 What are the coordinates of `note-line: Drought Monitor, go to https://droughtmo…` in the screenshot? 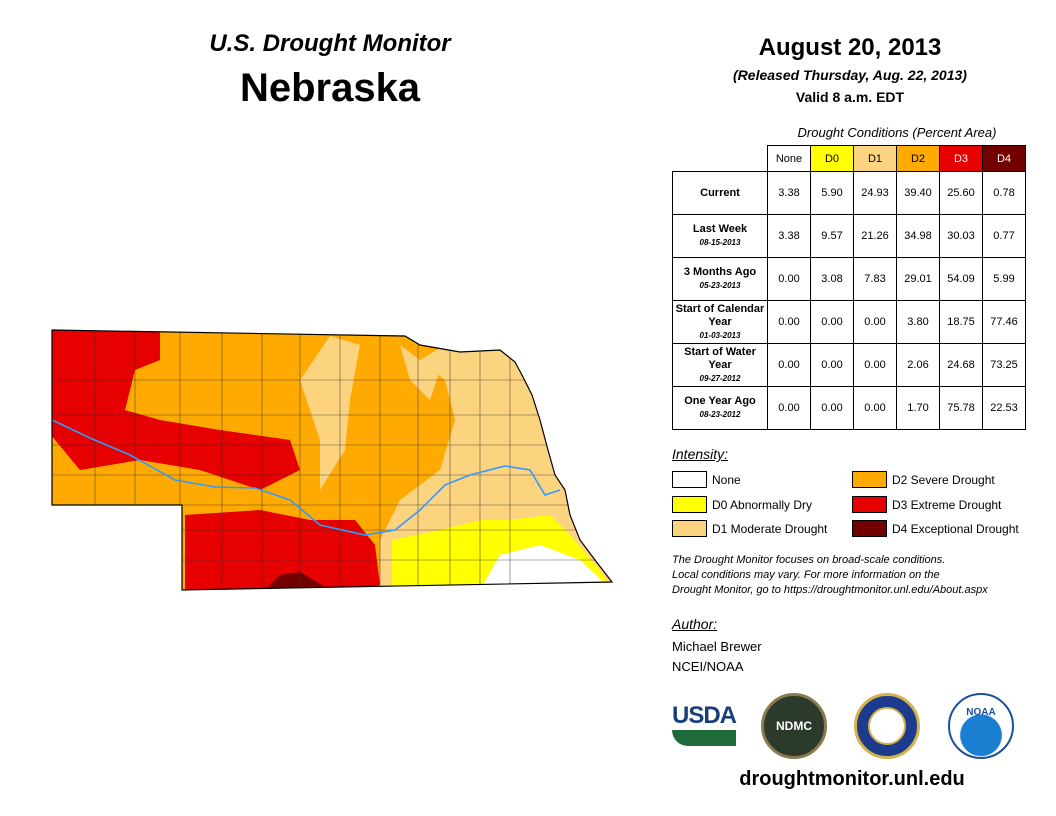 It's located at (830, 590).